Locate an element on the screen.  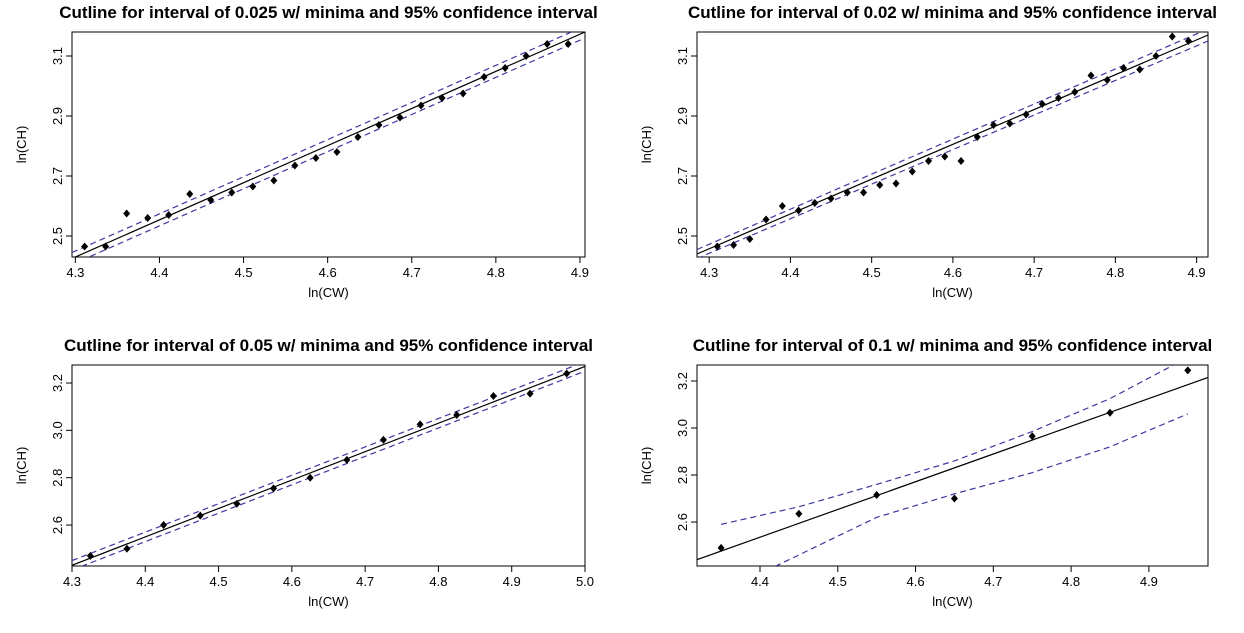
y-tick-label: 3.0 is located at coordinates (57, 430).